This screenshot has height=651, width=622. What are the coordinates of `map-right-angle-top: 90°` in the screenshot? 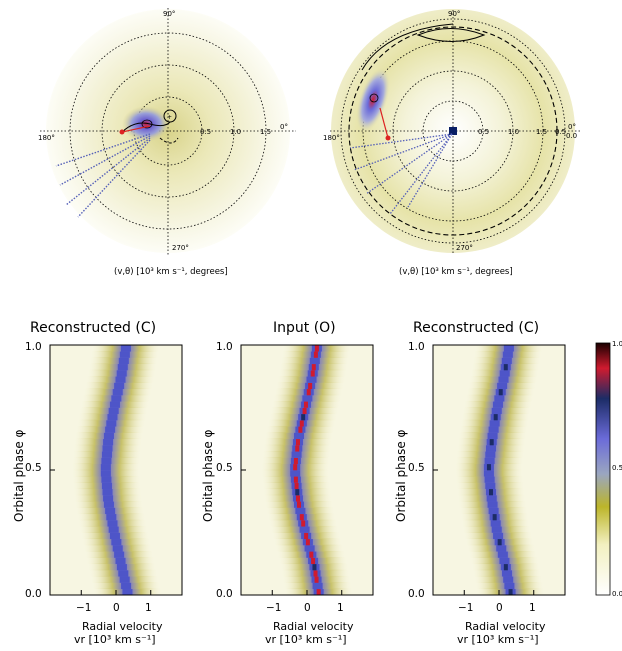 It's located at (454, 14).